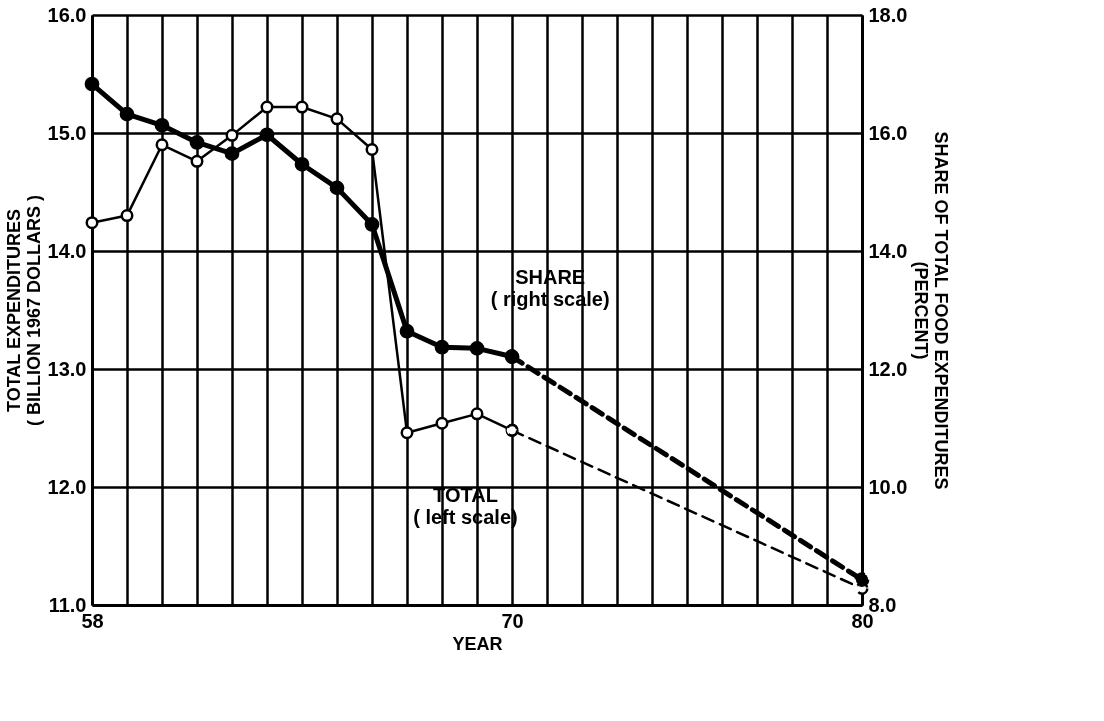 The width and height of the screenshot is (1104, 721). Describe the element at coordinates (23, 310) in the screenshot. I see `y-axis-title: TOTAL EXPENDITURES ( BILLION 1967 DOLLARS )` at that location.